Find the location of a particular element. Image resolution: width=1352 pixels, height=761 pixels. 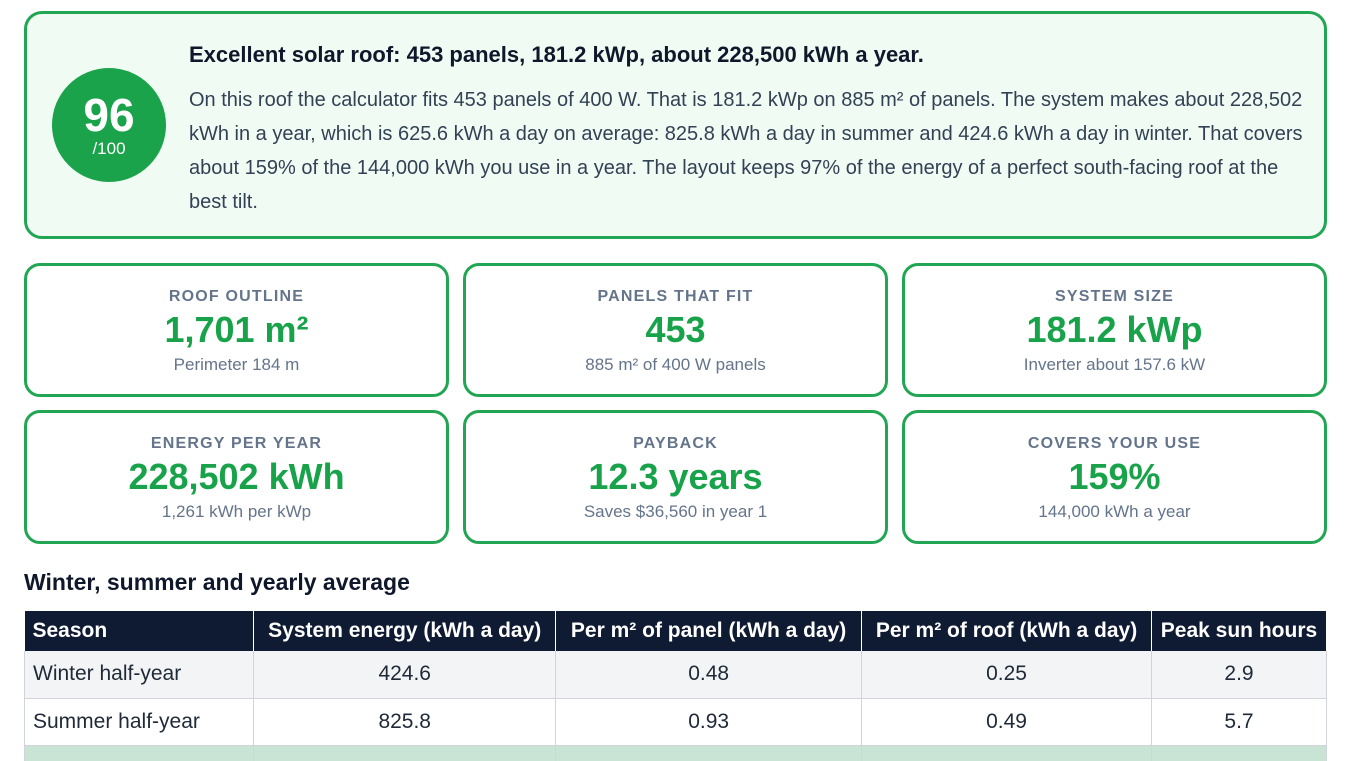

table-cell: Summer half-year is located at coordinates (139, 722).